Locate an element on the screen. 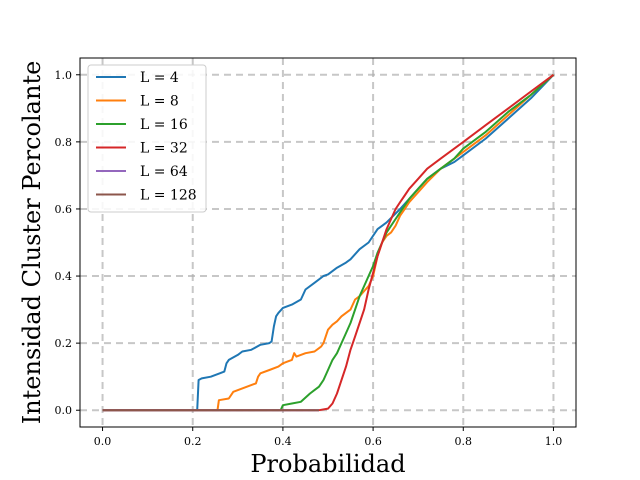  x-axis-label: Probabilidad is located at coordinates (327, 464).